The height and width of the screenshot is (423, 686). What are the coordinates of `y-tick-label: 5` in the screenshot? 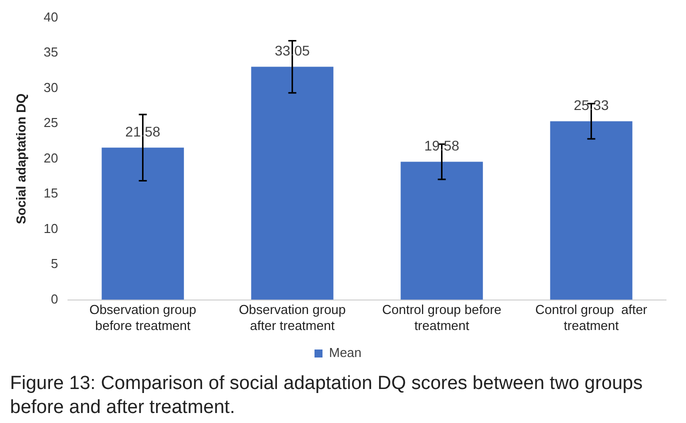 It's located at (54, 264).